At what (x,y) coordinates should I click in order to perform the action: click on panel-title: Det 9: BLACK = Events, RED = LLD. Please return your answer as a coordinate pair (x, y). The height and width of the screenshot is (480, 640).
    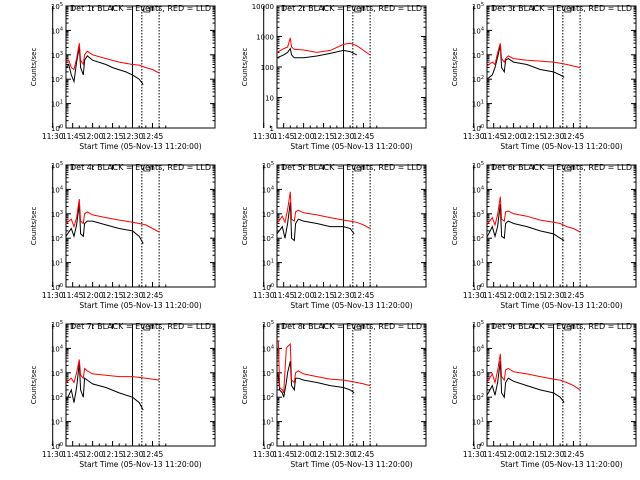
    Looking at the image, I should click on (561, 326).